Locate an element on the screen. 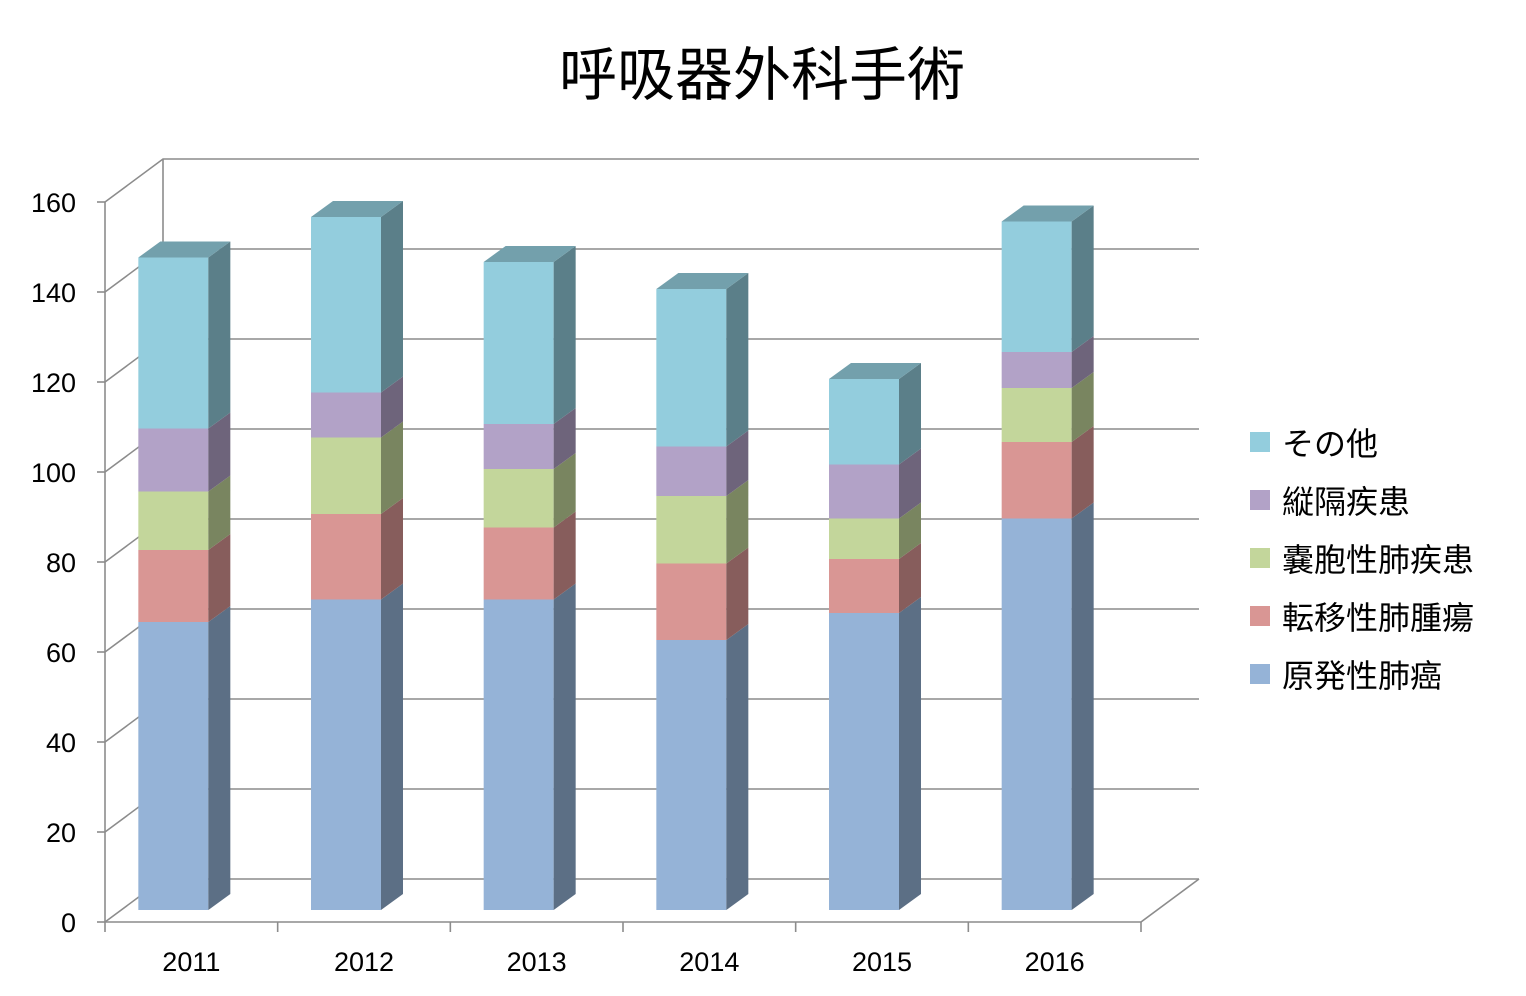 This screenshot has height=996, width=1526. y-axis-ticks: 0 20 40 60 80 100 120 140 160 is located at coordinates (68, 563).